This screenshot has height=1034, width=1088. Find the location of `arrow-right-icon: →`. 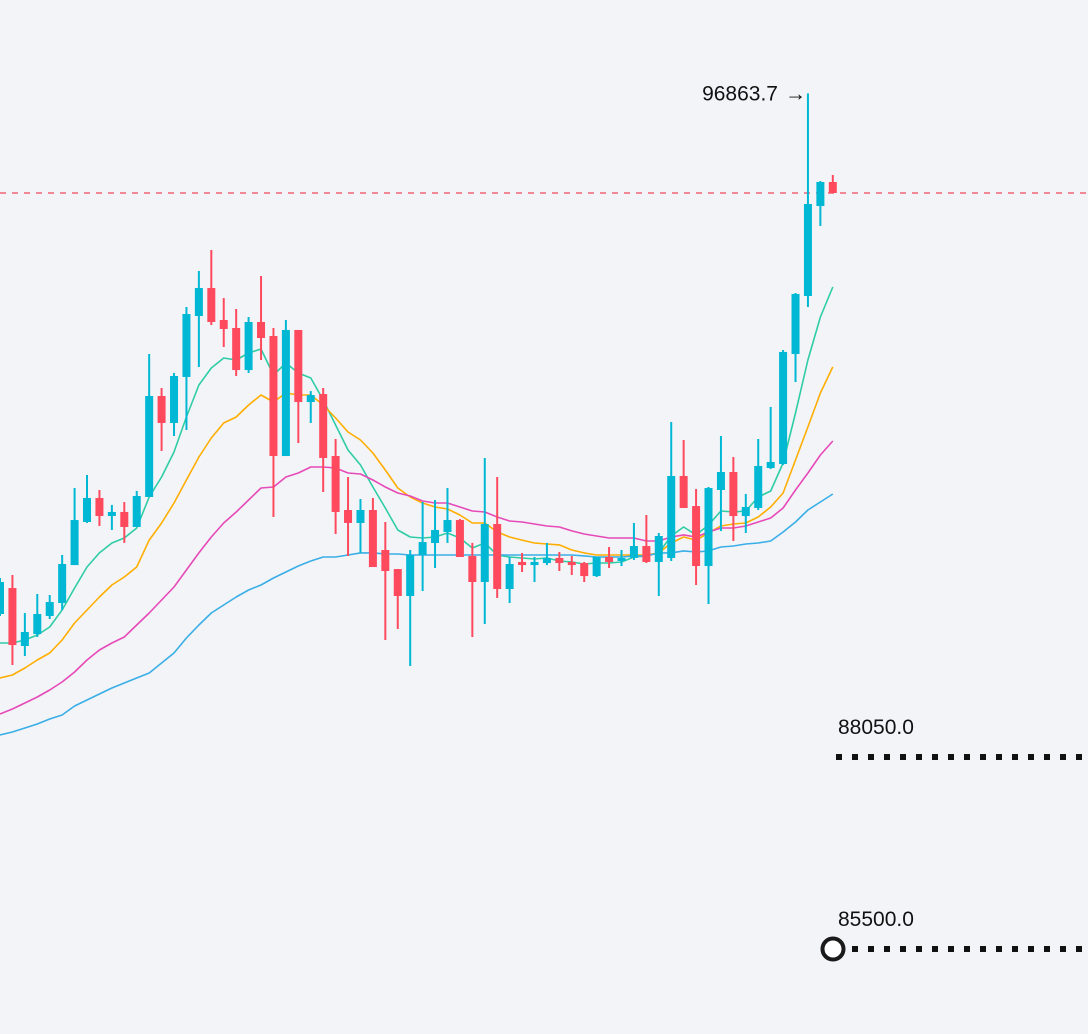

arrow-right-icon: → is located at coordinates (795, 93).